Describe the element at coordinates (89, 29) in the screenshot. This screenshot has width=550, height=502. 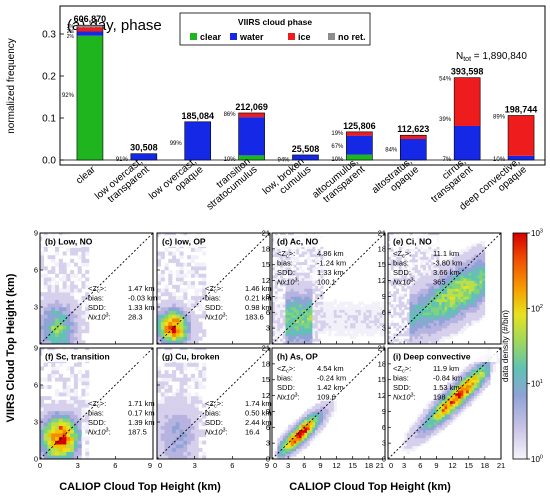
I see `bar-segment-ice` at that location.